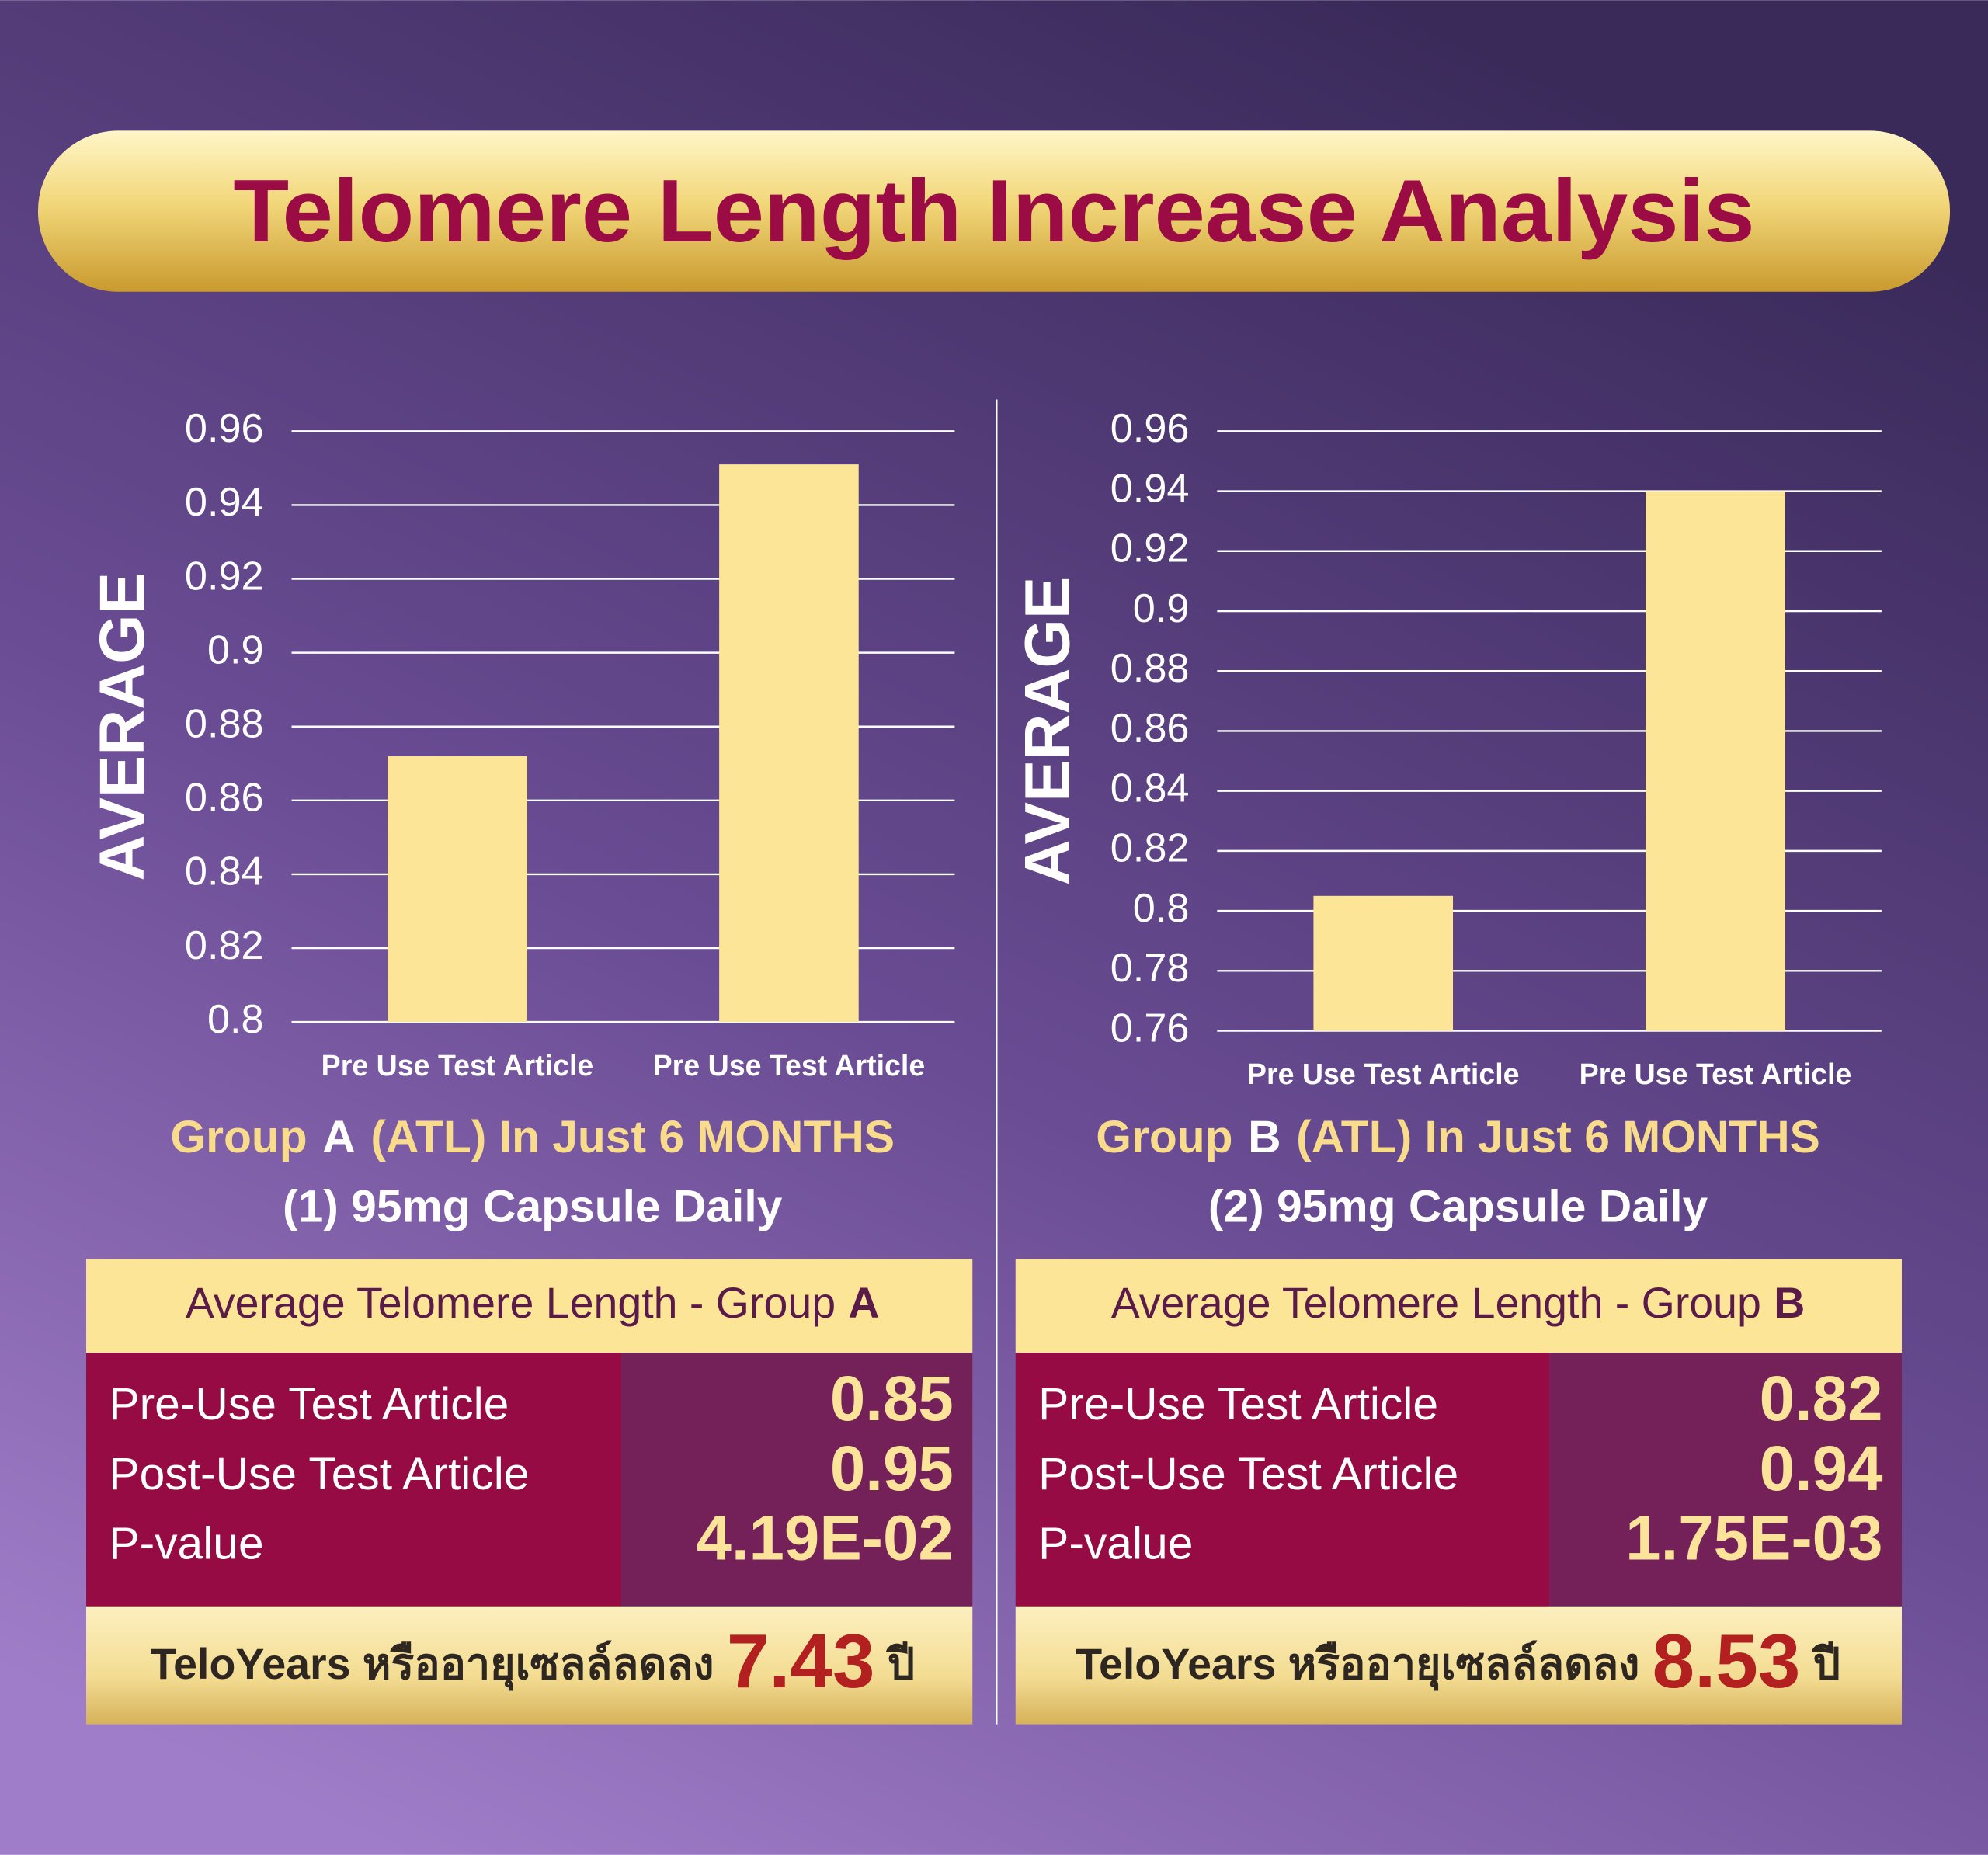 The image size is (1988, 1855). What do you see at coordinates (1264, 1137) in the screenshot?
I see `caption-part: B` at bounding box center [1264, 1137].